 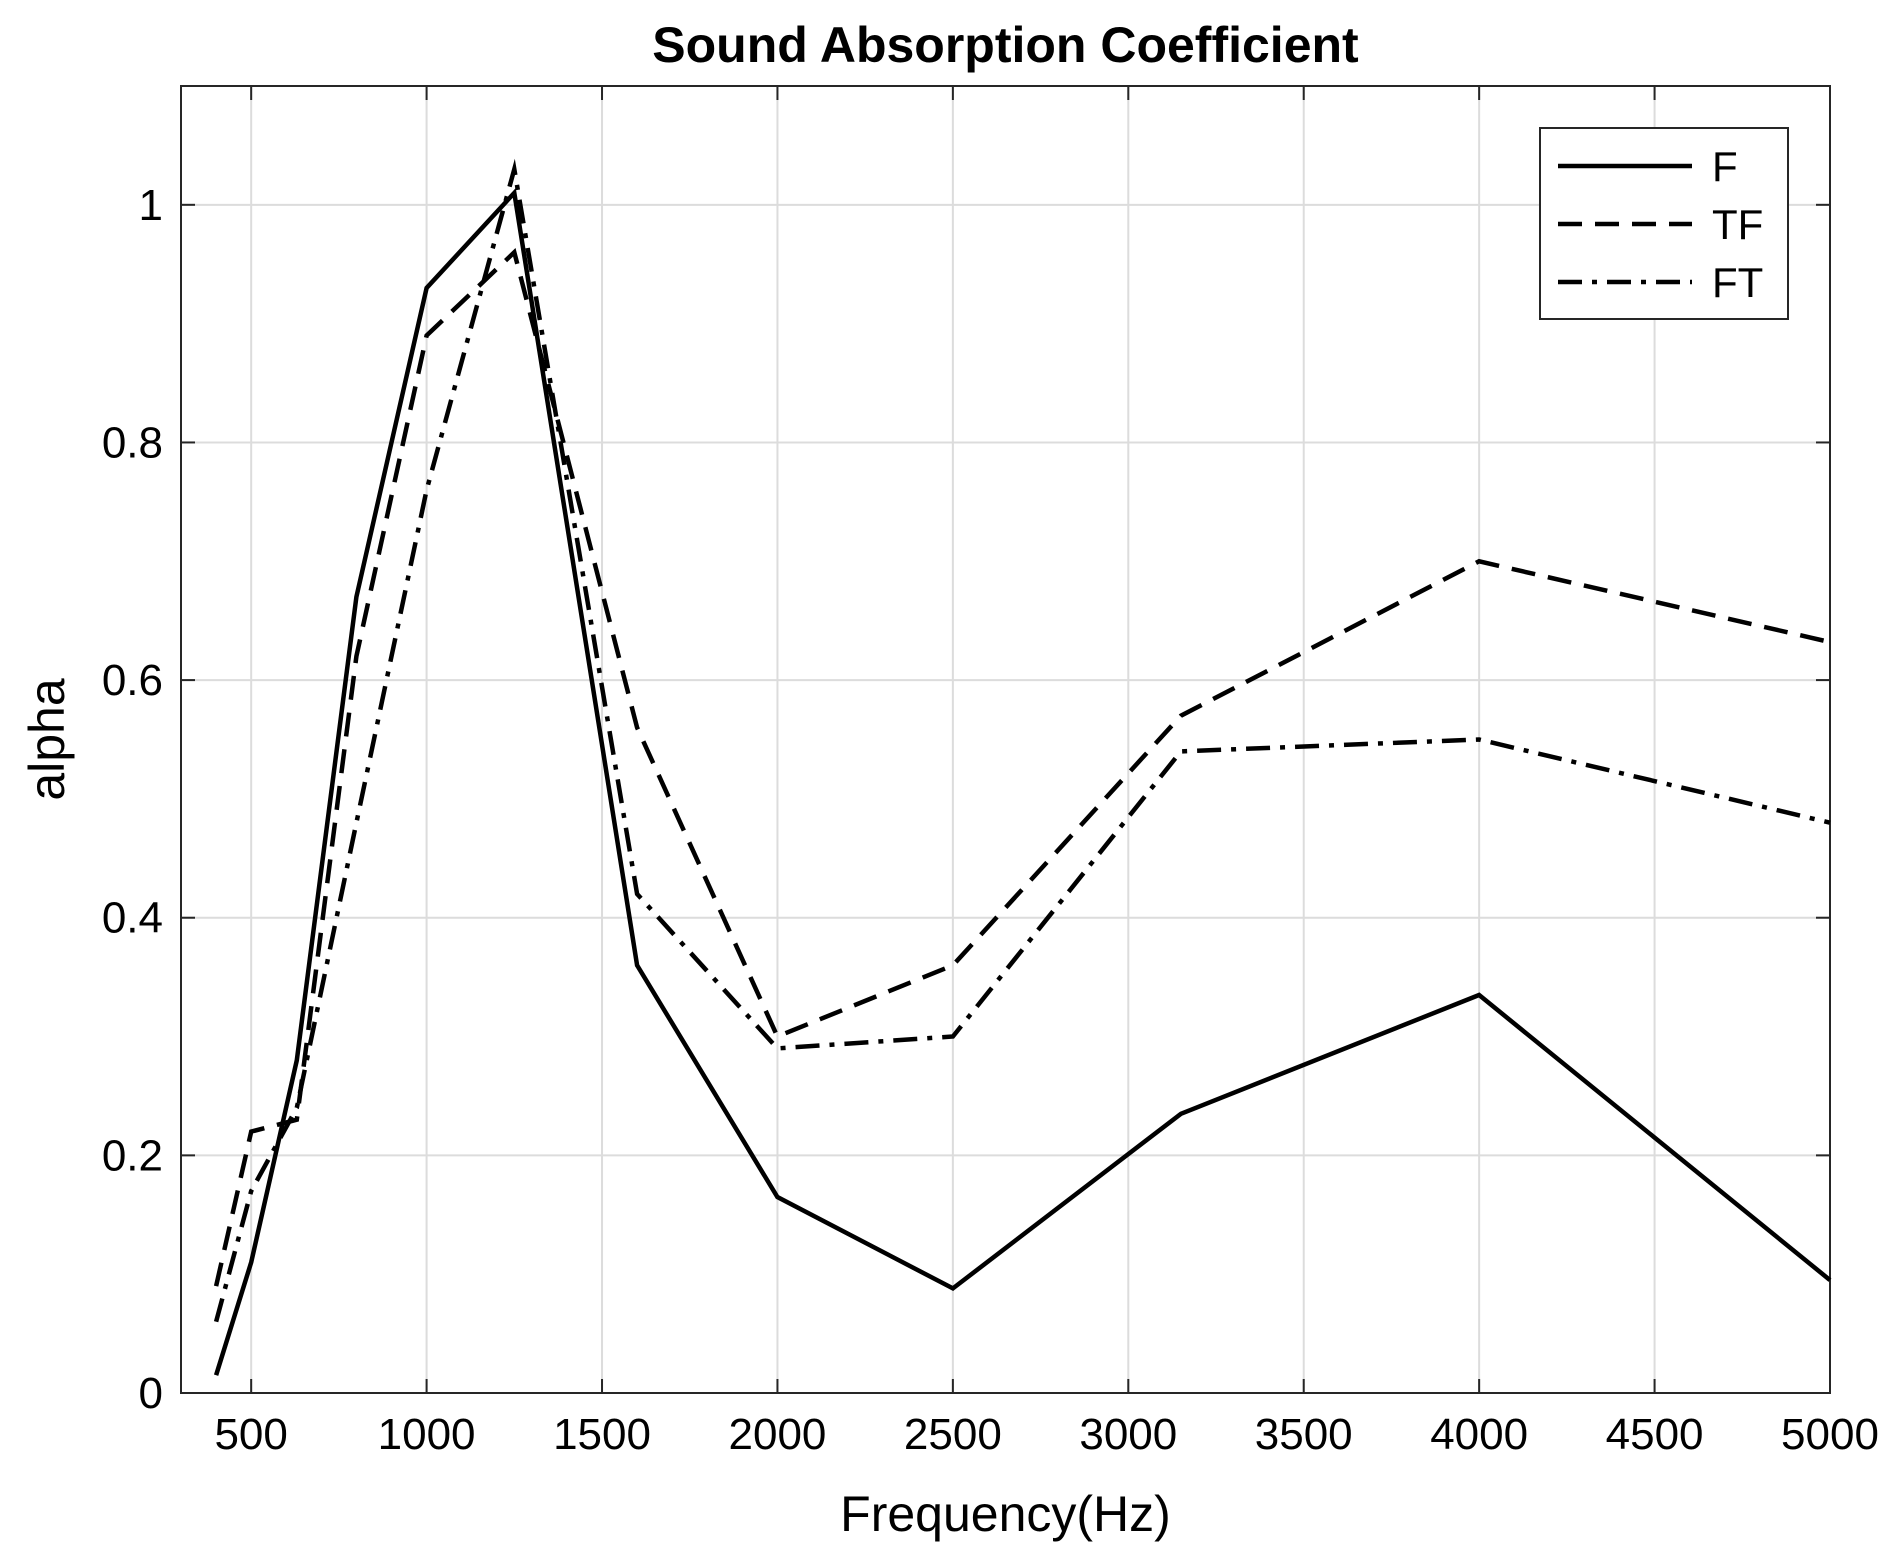 What do you see at coordinates (1725, 166) in the screenshot?
I see `legend-label-f: F` at bounding box center [1725, 166].